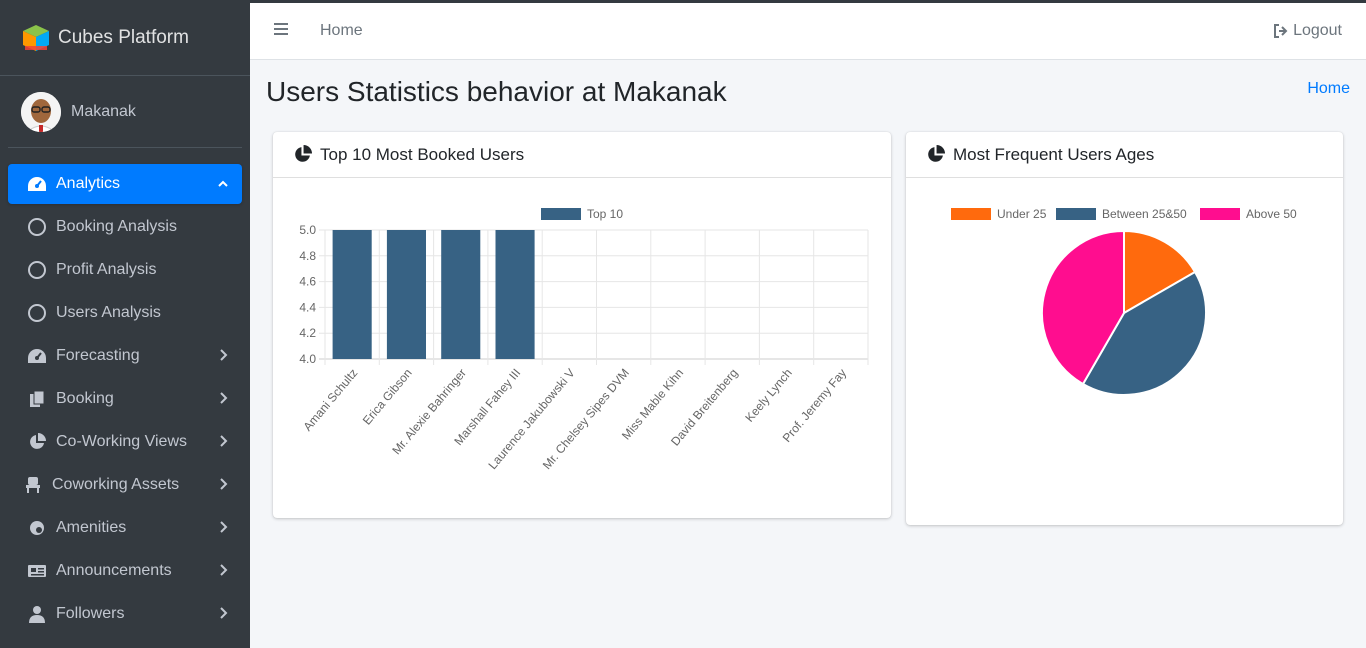 The height and width of the screenshot is (648, 1366). I want to click on sidebar-item-users-analysis: Users Analysis, so click(125, 313).